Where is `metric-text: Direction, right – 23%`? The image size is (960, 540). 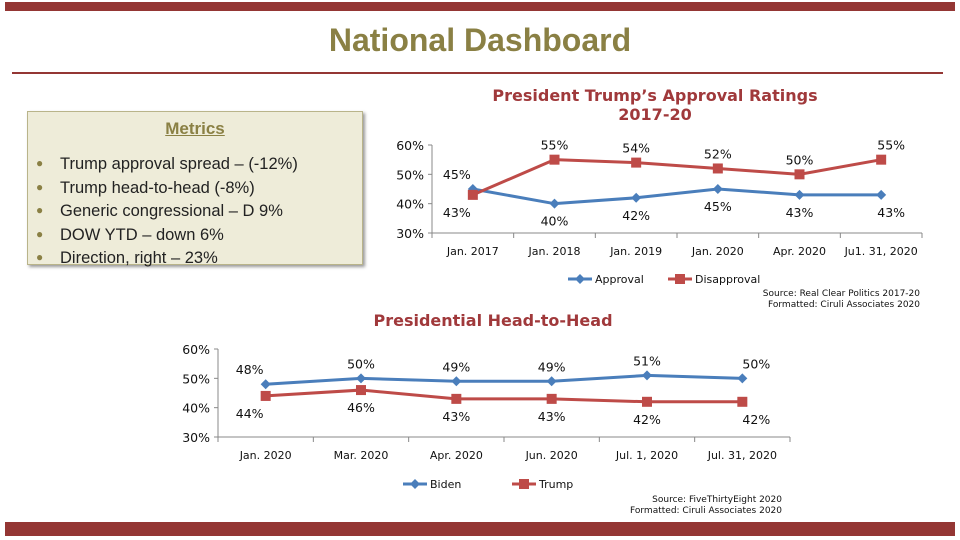
metric-text: Direction, right – 23% is located at coordinates (139, 258).